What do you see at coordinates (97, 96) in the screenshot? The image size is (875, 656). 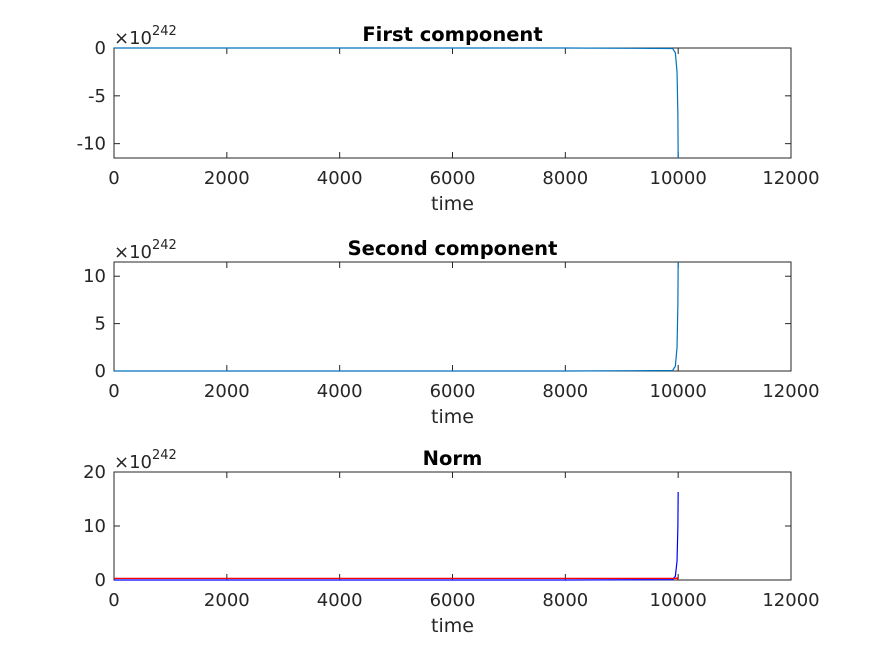 I see `y-tick-label: -5` at bounding box center [97, 96].